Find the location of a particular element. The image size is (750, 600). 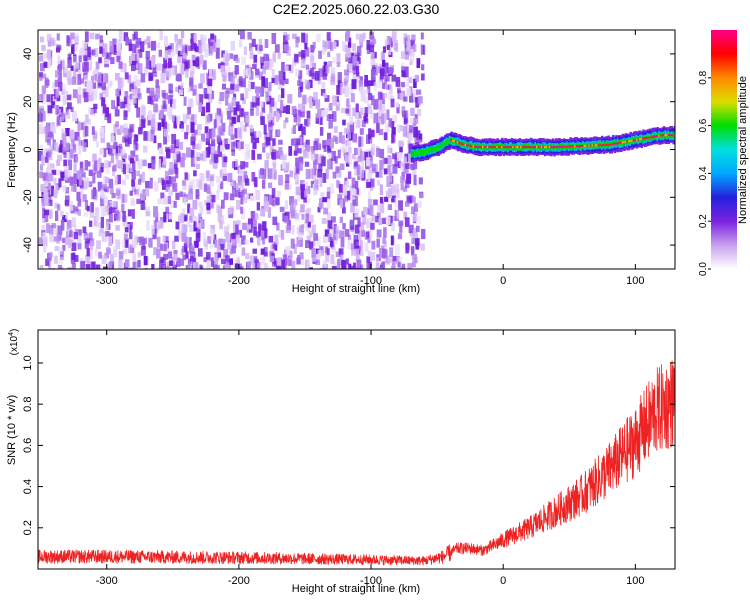

y-tick-label: 1.0 is located at coordinates (28, 362).